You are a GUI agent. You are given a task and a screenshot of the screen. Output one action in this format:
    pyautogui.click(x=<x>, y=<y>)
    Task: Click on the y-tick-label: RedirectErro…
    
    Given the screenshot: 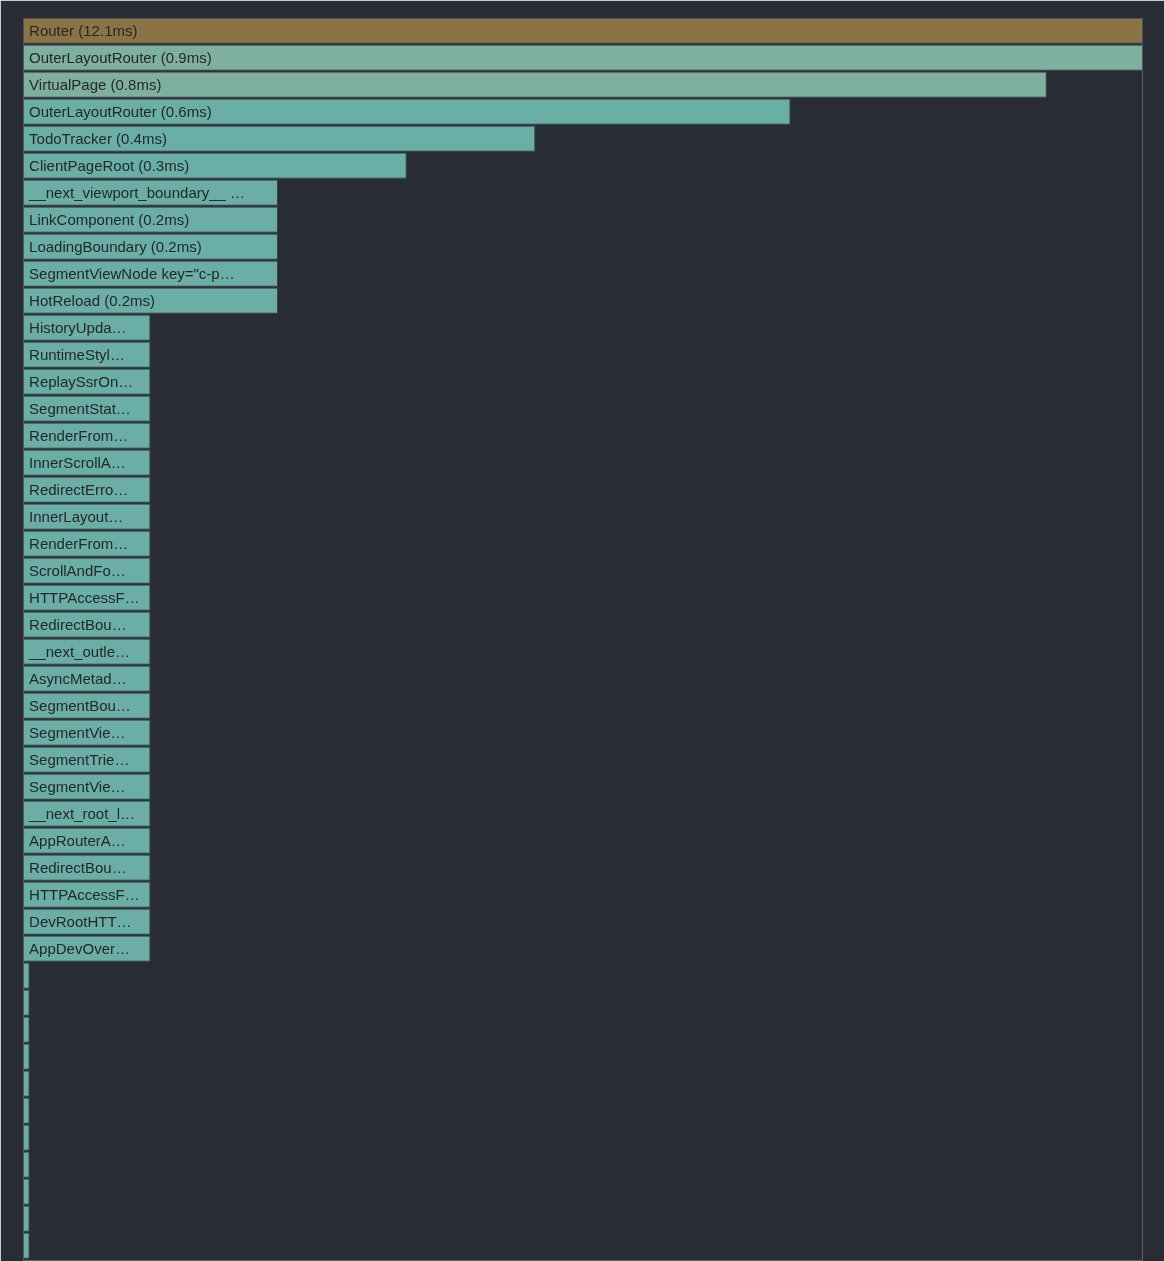 What is the action you would take?
    pyautogui.click(x=79, y=490)
    